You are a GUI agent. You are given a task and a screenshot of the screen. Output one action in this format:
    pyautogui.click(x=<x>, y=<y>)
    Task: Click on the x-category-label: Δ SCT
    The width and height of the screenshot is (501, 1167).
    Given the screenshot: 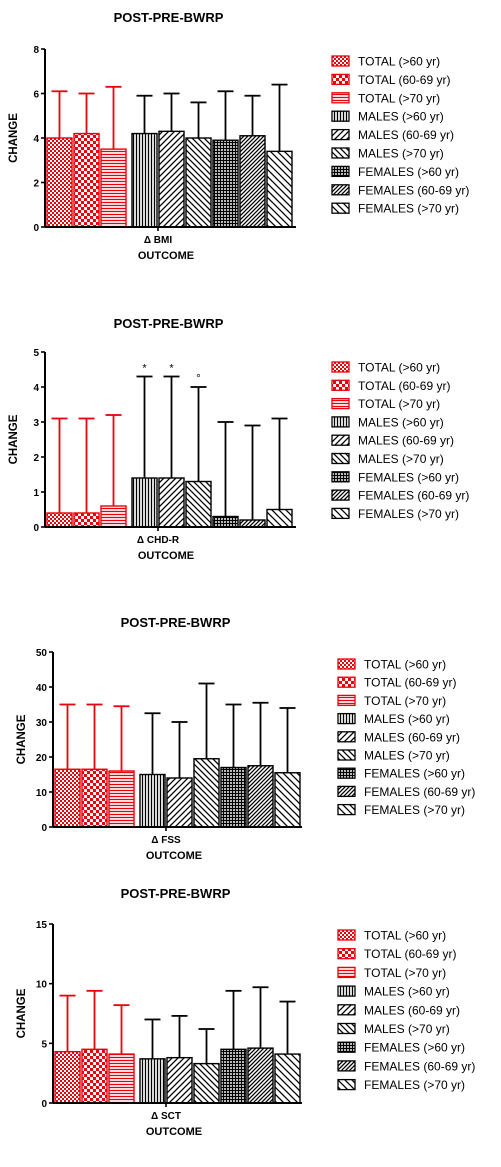 What is the action you would take?
    pyautogui.click(x=166, y=1116)
    